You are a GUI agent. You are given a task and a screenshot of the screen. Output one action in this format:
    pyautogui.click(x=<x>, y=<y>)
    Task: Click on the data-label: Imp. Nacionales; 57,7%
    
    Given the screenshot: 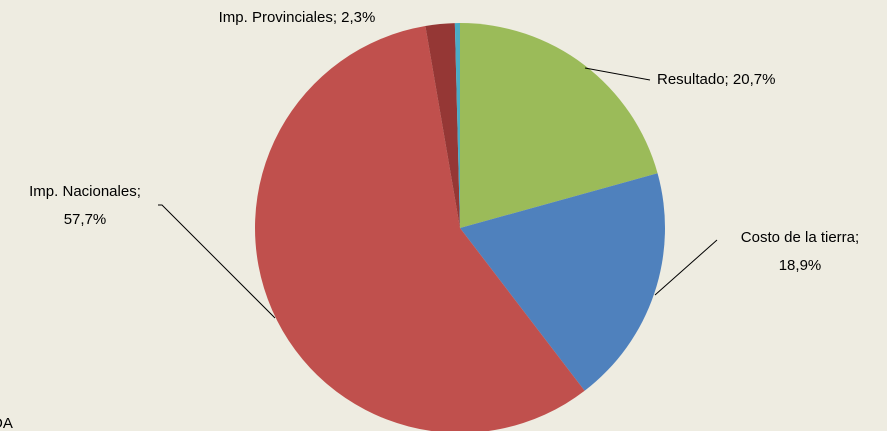 What is the action you would take?
    pyautogui.click(x=85, y=205)
    